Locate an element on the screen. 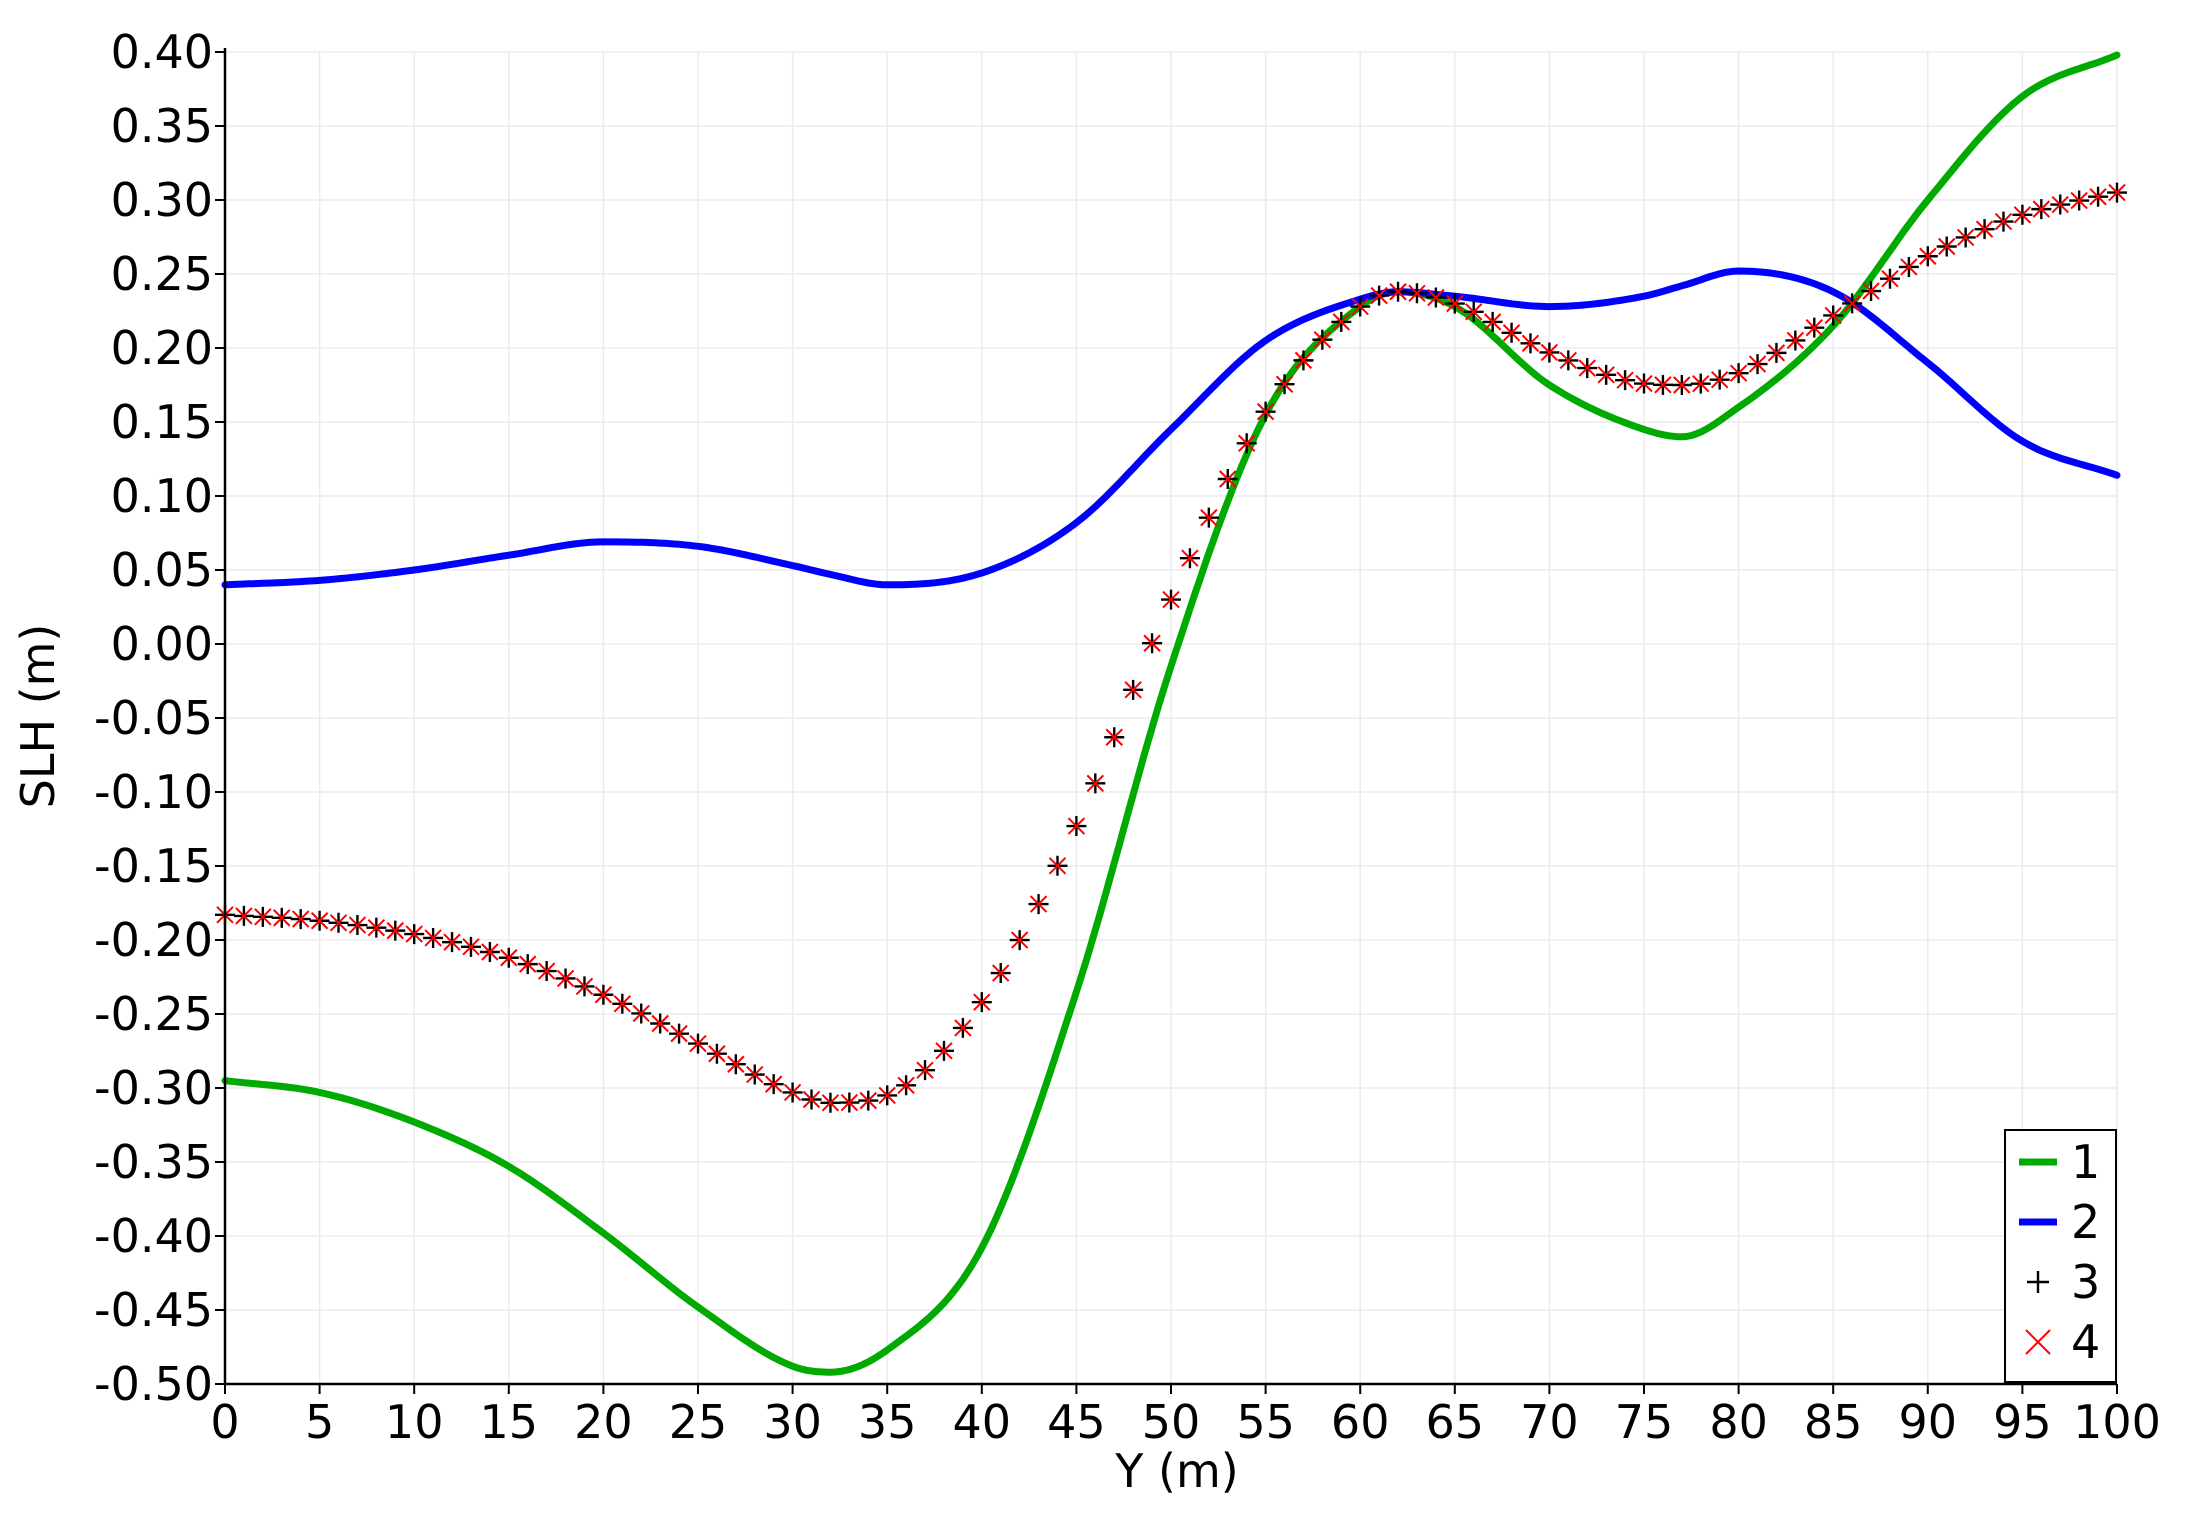 Image resolution: width=2187 pixels, height=1525 pixels. x-tick-label: 0 is located at coordinates (224, 1422).